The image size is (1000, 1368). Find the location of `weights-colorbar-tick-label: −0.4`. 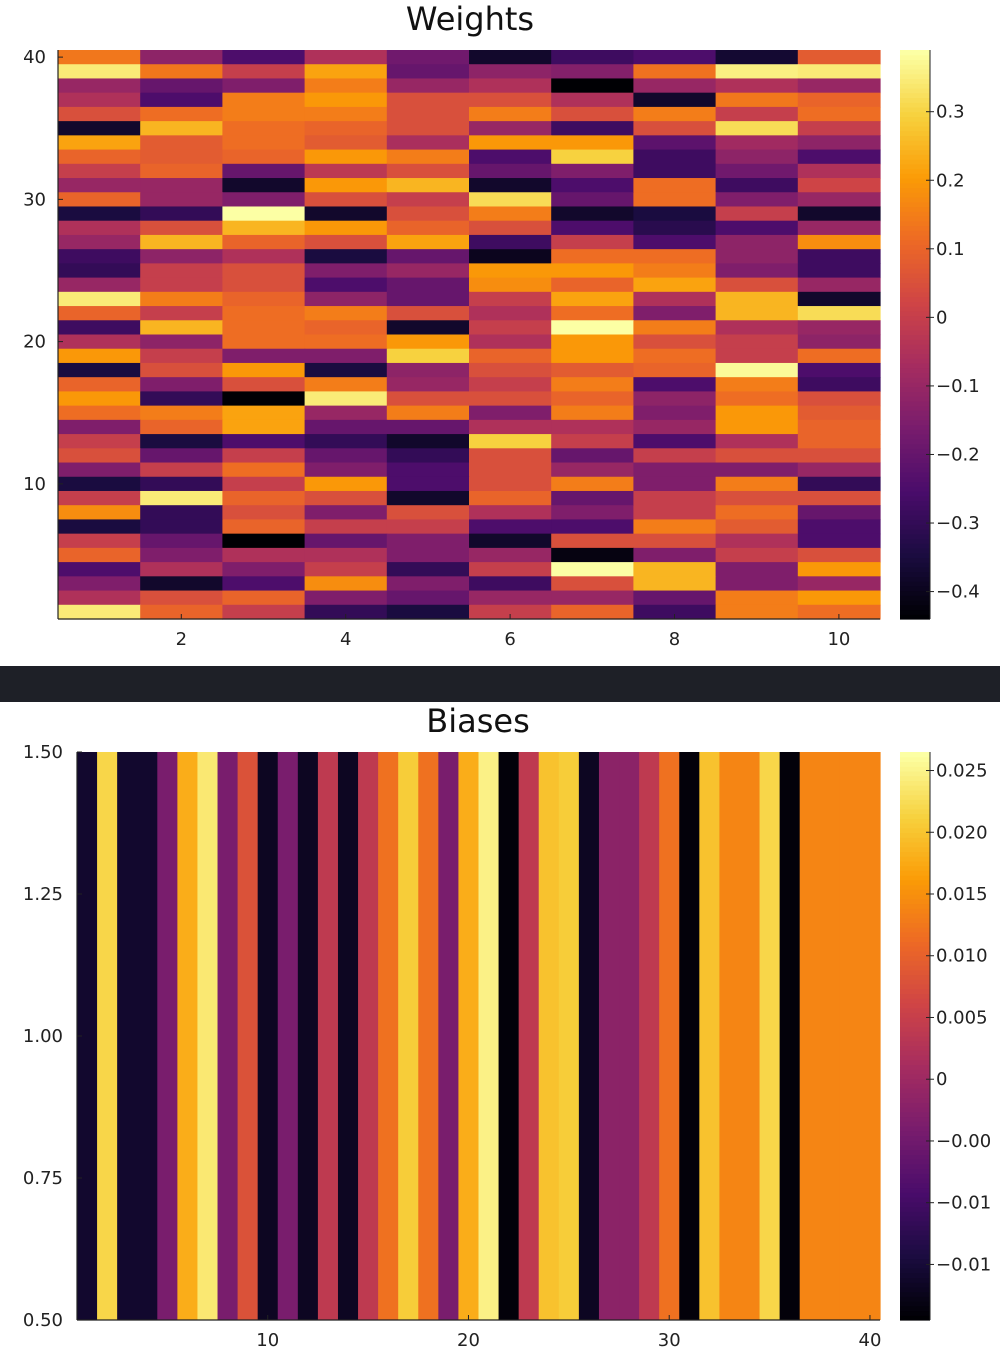

weights-colorbar-tick-label: −0.4 is located at coordinates (958, 592).